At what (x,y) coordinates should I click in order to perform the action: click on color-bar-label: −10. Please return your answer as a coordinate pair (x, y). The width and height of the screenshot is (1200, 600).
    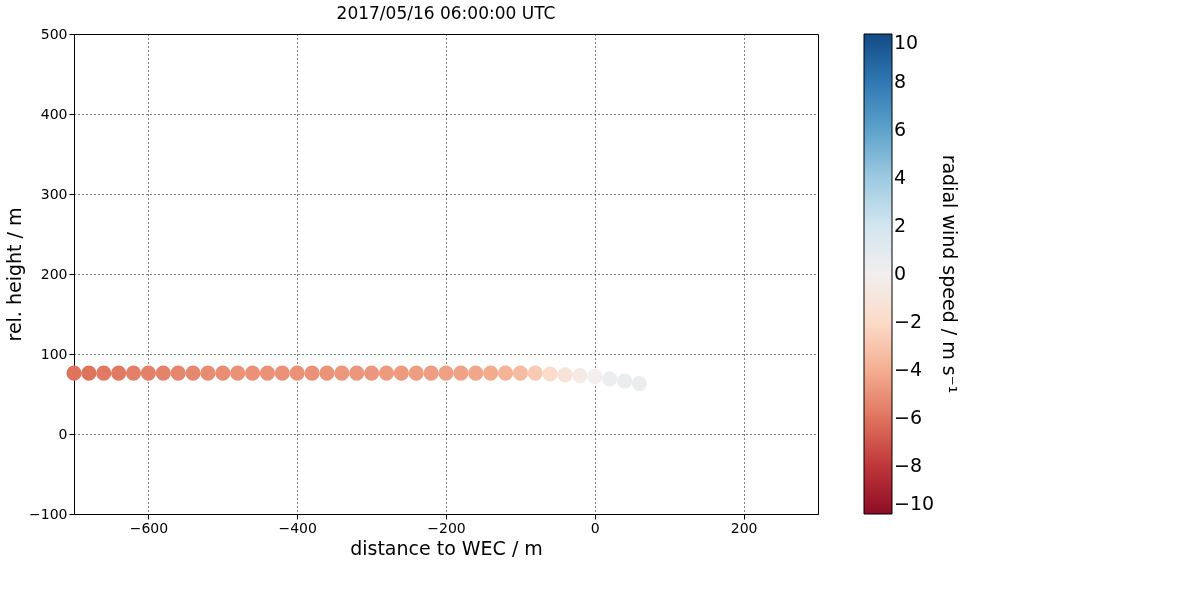
    Looking at the image, I should click on (914, 503).